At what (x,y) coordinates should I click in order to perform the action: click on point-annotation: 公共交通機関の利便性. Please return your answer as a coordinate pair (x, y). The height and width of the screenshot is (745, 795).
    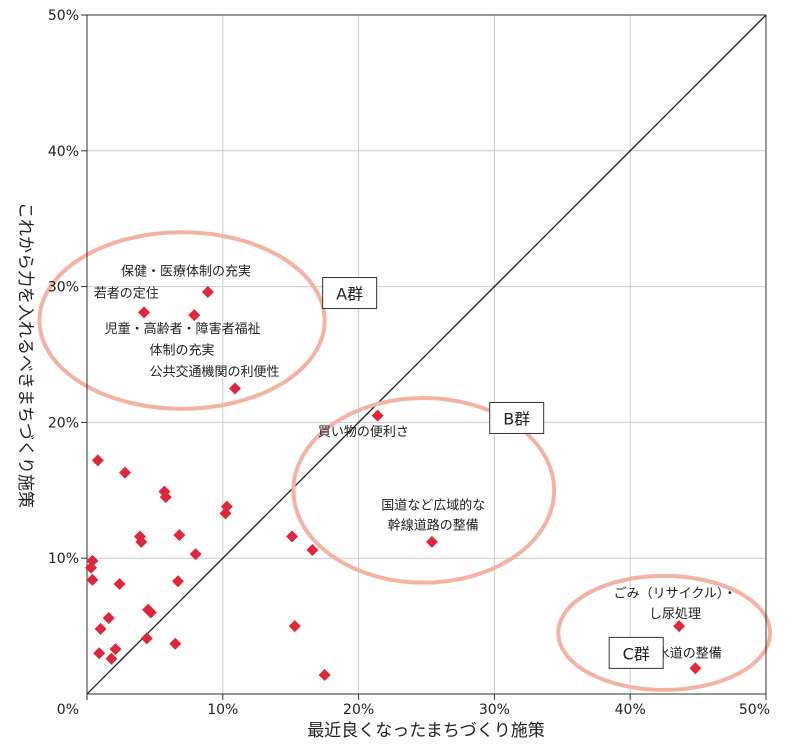
    Looking at the image, I should click on (214, 372).